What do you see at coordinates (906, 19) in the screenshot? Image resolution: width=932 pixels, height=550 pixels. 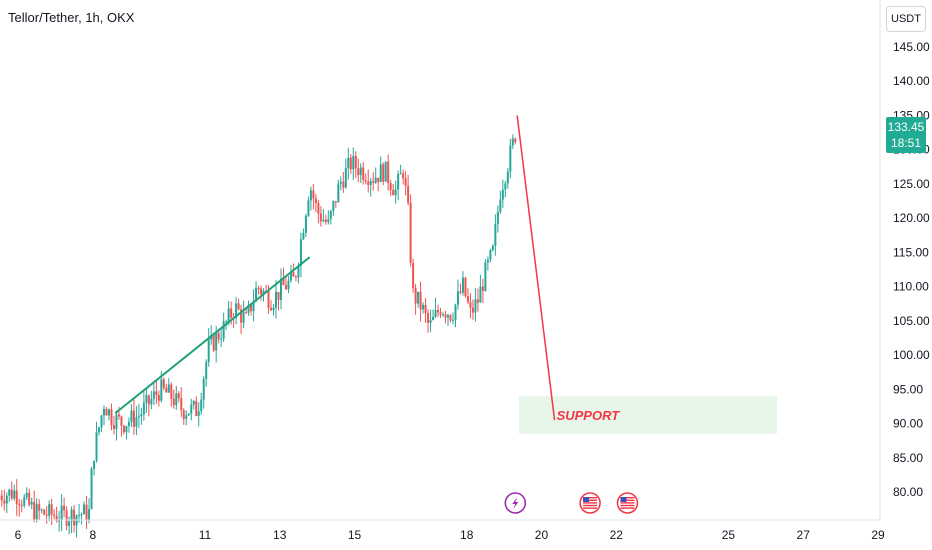 I see `currency-button: USDT` at bounding box center [906, 19].